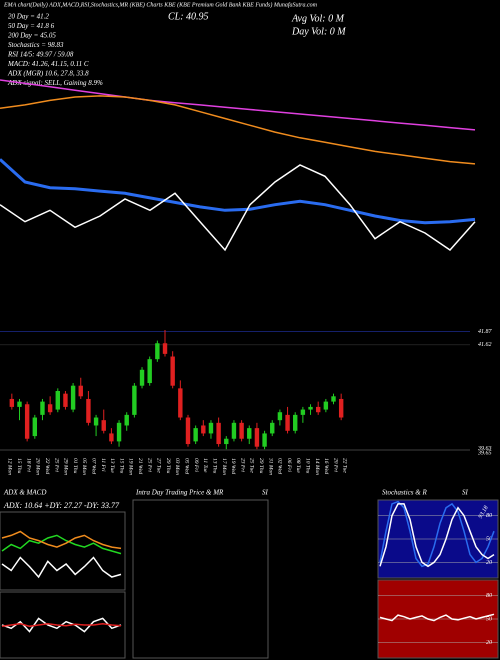 This screenshot has height=660, width=500. What do you see at coordinates (484, 512) in the screenshot?
I see `stoch-label: 93.18` at bounding box center [484, 512].